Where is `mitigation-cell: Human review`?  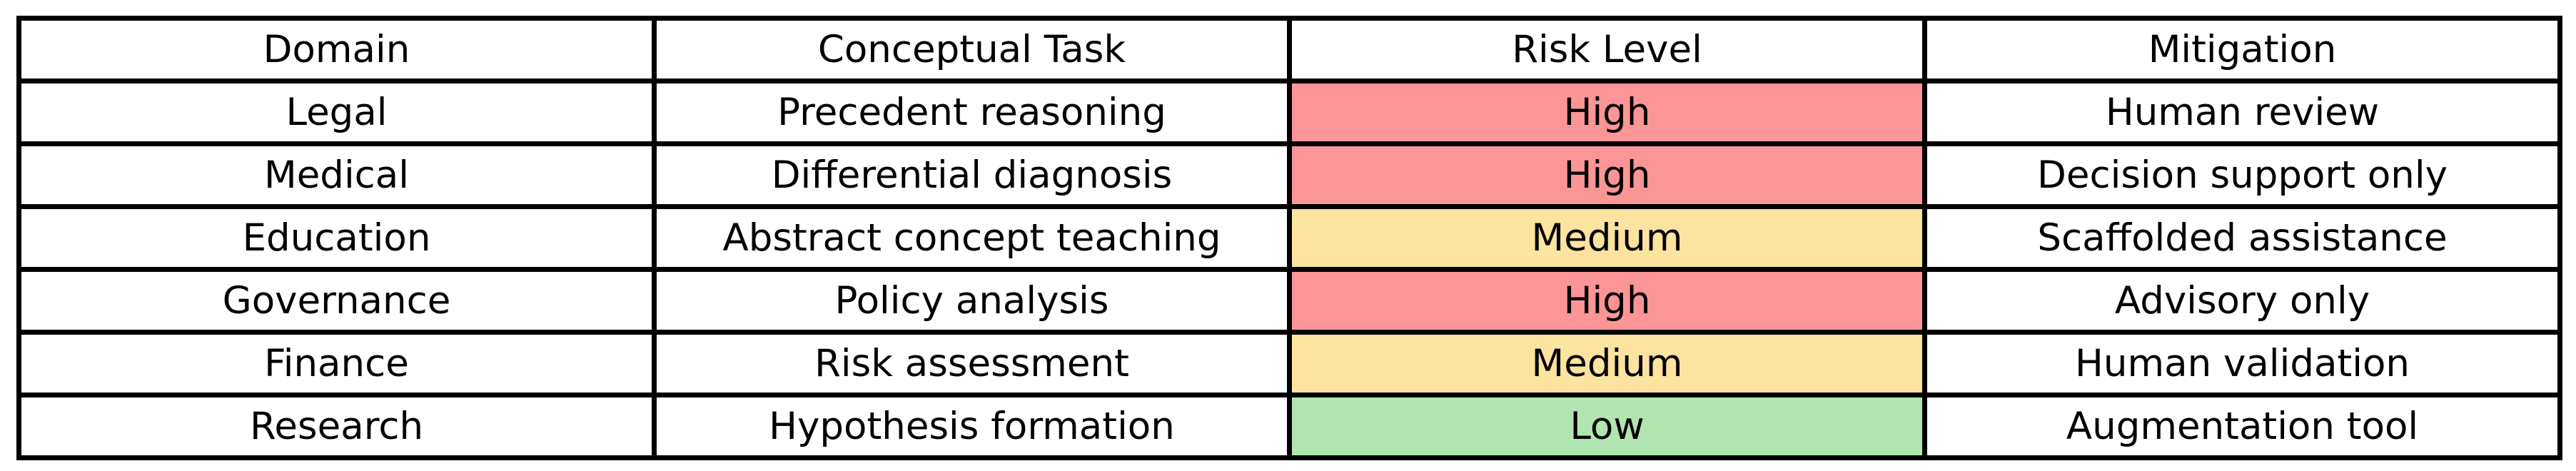
mitigation-cell: Human review is located at coordinates (2242, 112).